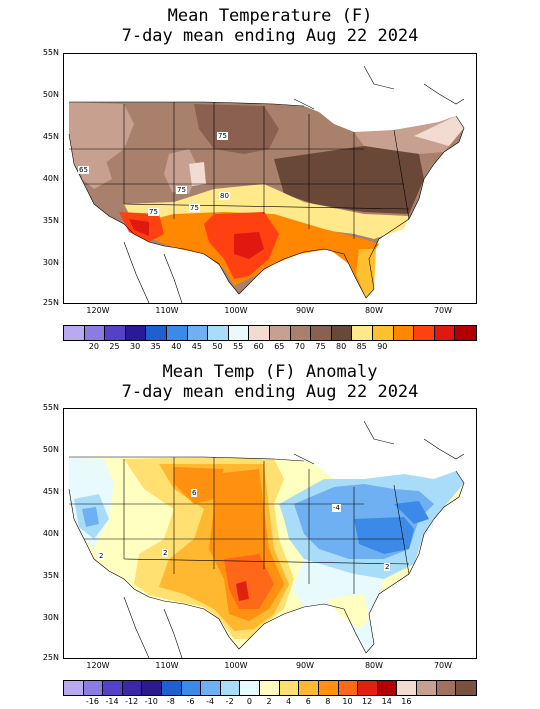 Image resolution: width=540 pixels, height=709 pixels. What do you see at coordinates (279, 346) in the screenshot?
I see `colorbar-tick-label: 65` at bounding box center [279, 346].